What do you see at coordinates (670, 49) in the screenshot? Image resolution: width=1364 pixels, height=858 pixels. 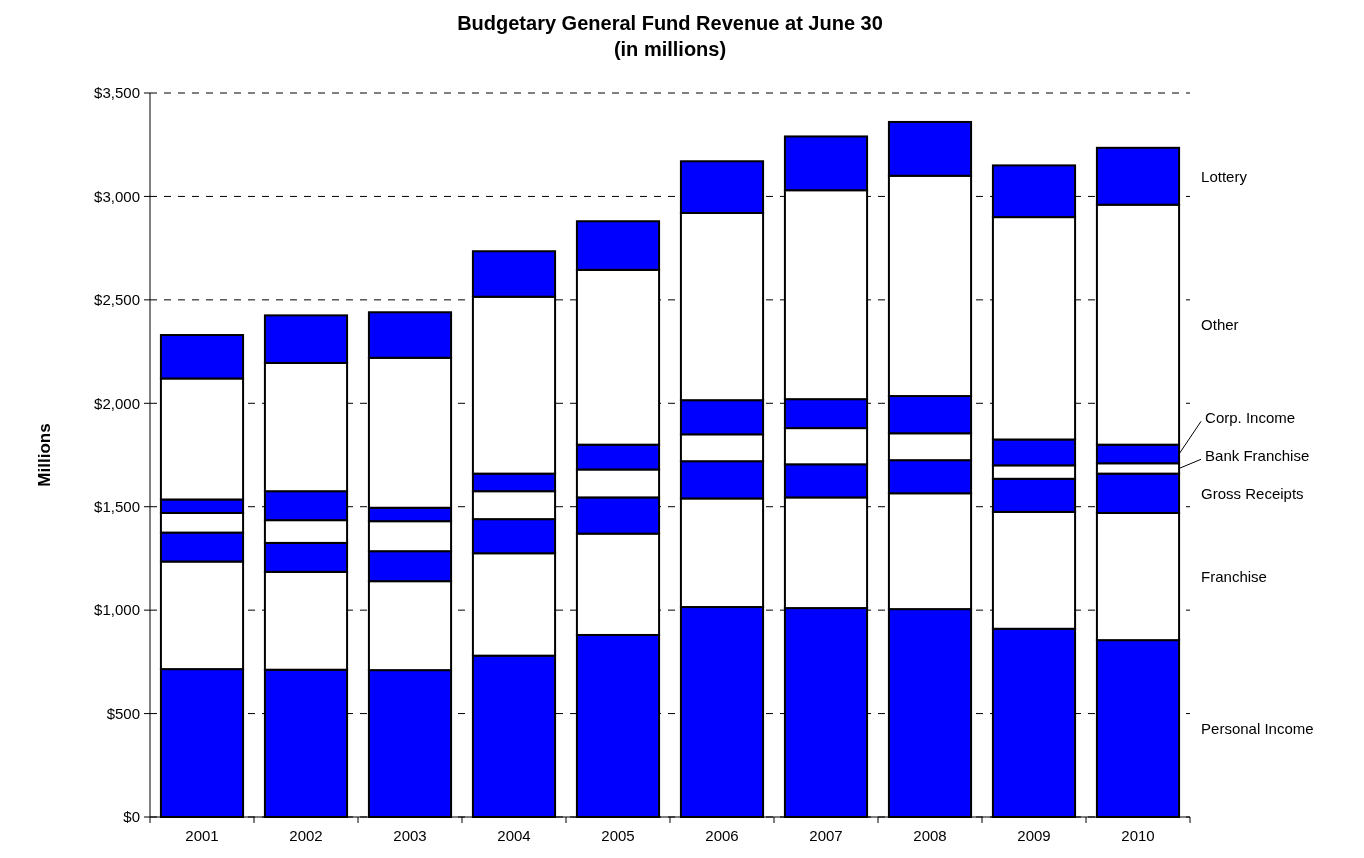 I see `chart-subtitle: (in millions)` at bounding box center [670, 49].